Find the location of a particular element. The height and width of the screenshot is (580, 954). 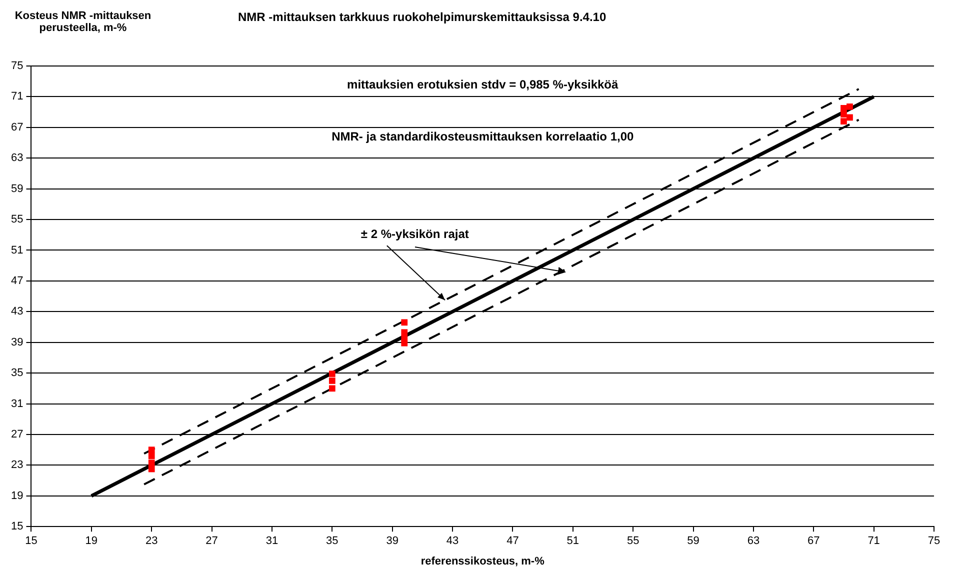

x-tick-label: 59 is located at coordinates (693, 541).